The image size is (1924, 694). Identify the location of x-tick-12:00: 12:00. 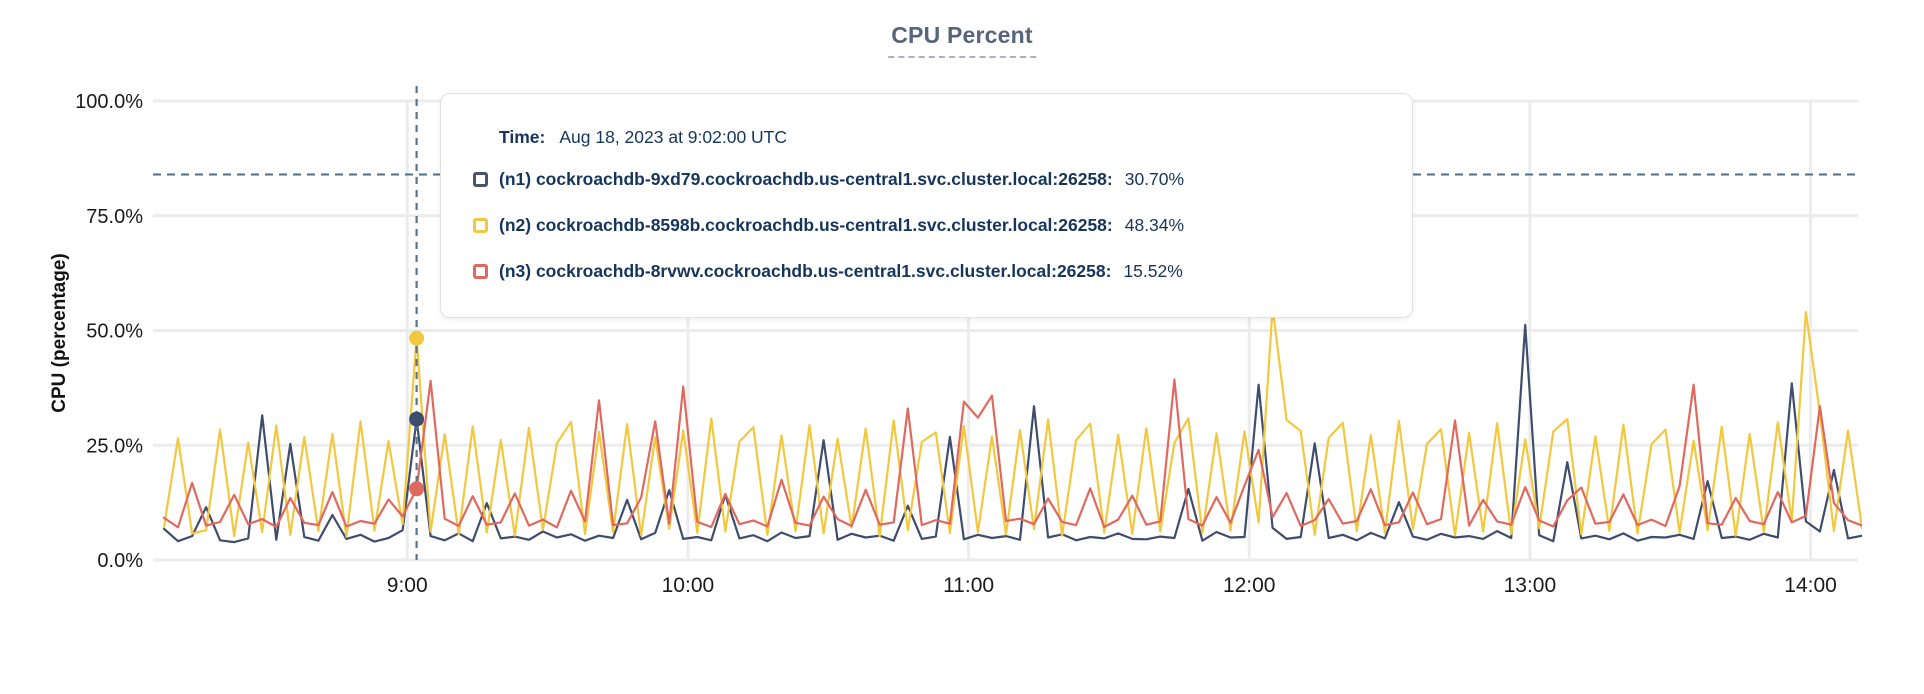
(1249, 585).